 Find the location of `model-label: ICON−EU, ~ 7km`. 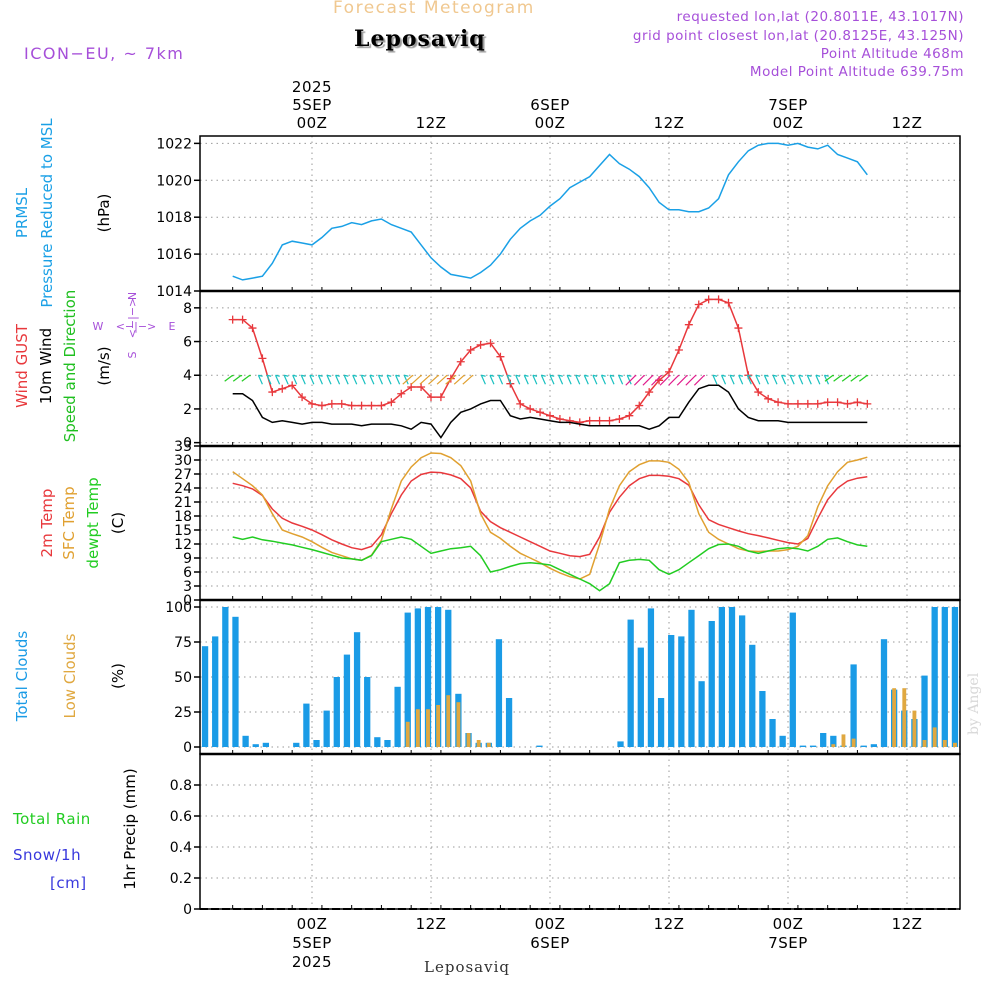

model-label: ICON−EU, ~ 7km is located at coordinates (104, 53).